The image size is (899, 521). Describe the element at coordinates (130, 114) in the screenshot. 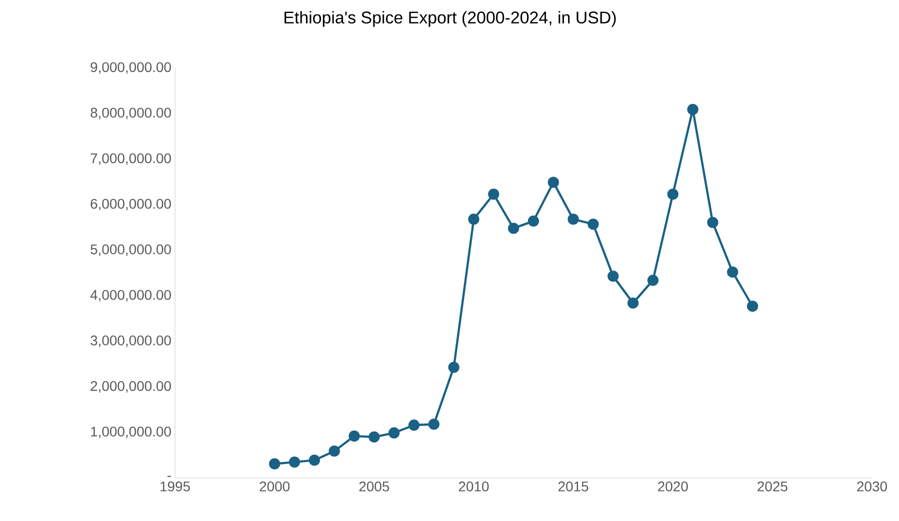

I see `y-tick-label: 8,000,000.00` at that location.